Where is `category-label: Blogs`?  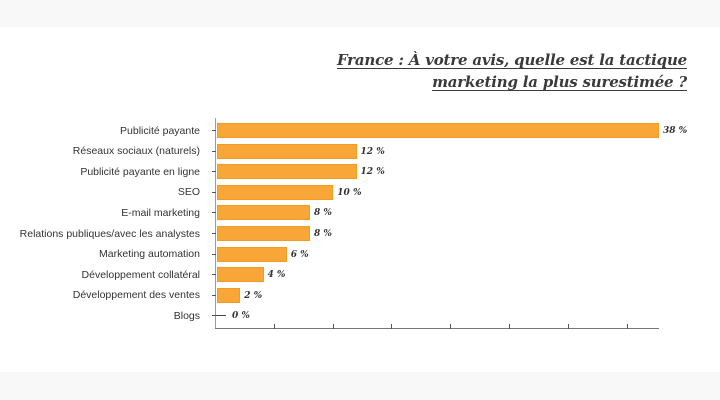 category-label: Blogs is located at coordinates (186, 315).